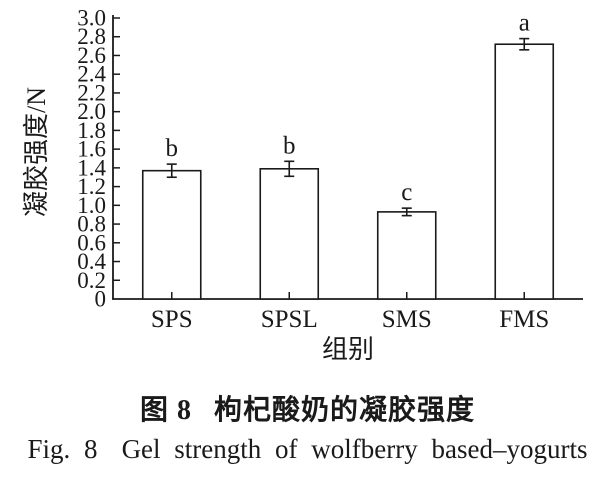 The height and width of the screenshot is (486, 615). I want to click on caption-chinese: 图 8 枸杞酸奶的凝胶强度, so click(307, 408).